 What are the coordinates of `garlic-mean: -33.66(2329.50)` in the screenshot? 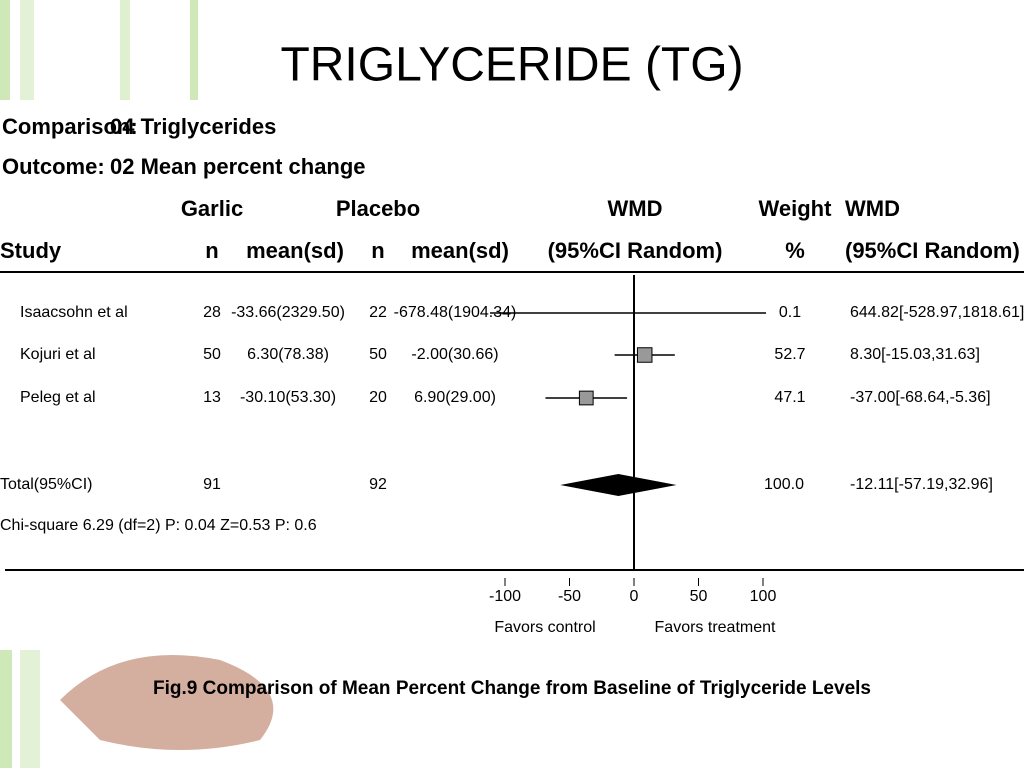 It's located at (288, 312).